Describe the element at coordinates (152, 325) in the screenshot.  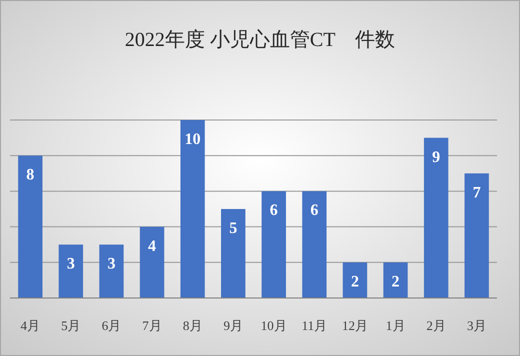
I see `x-tick-label: 7月` at that location.